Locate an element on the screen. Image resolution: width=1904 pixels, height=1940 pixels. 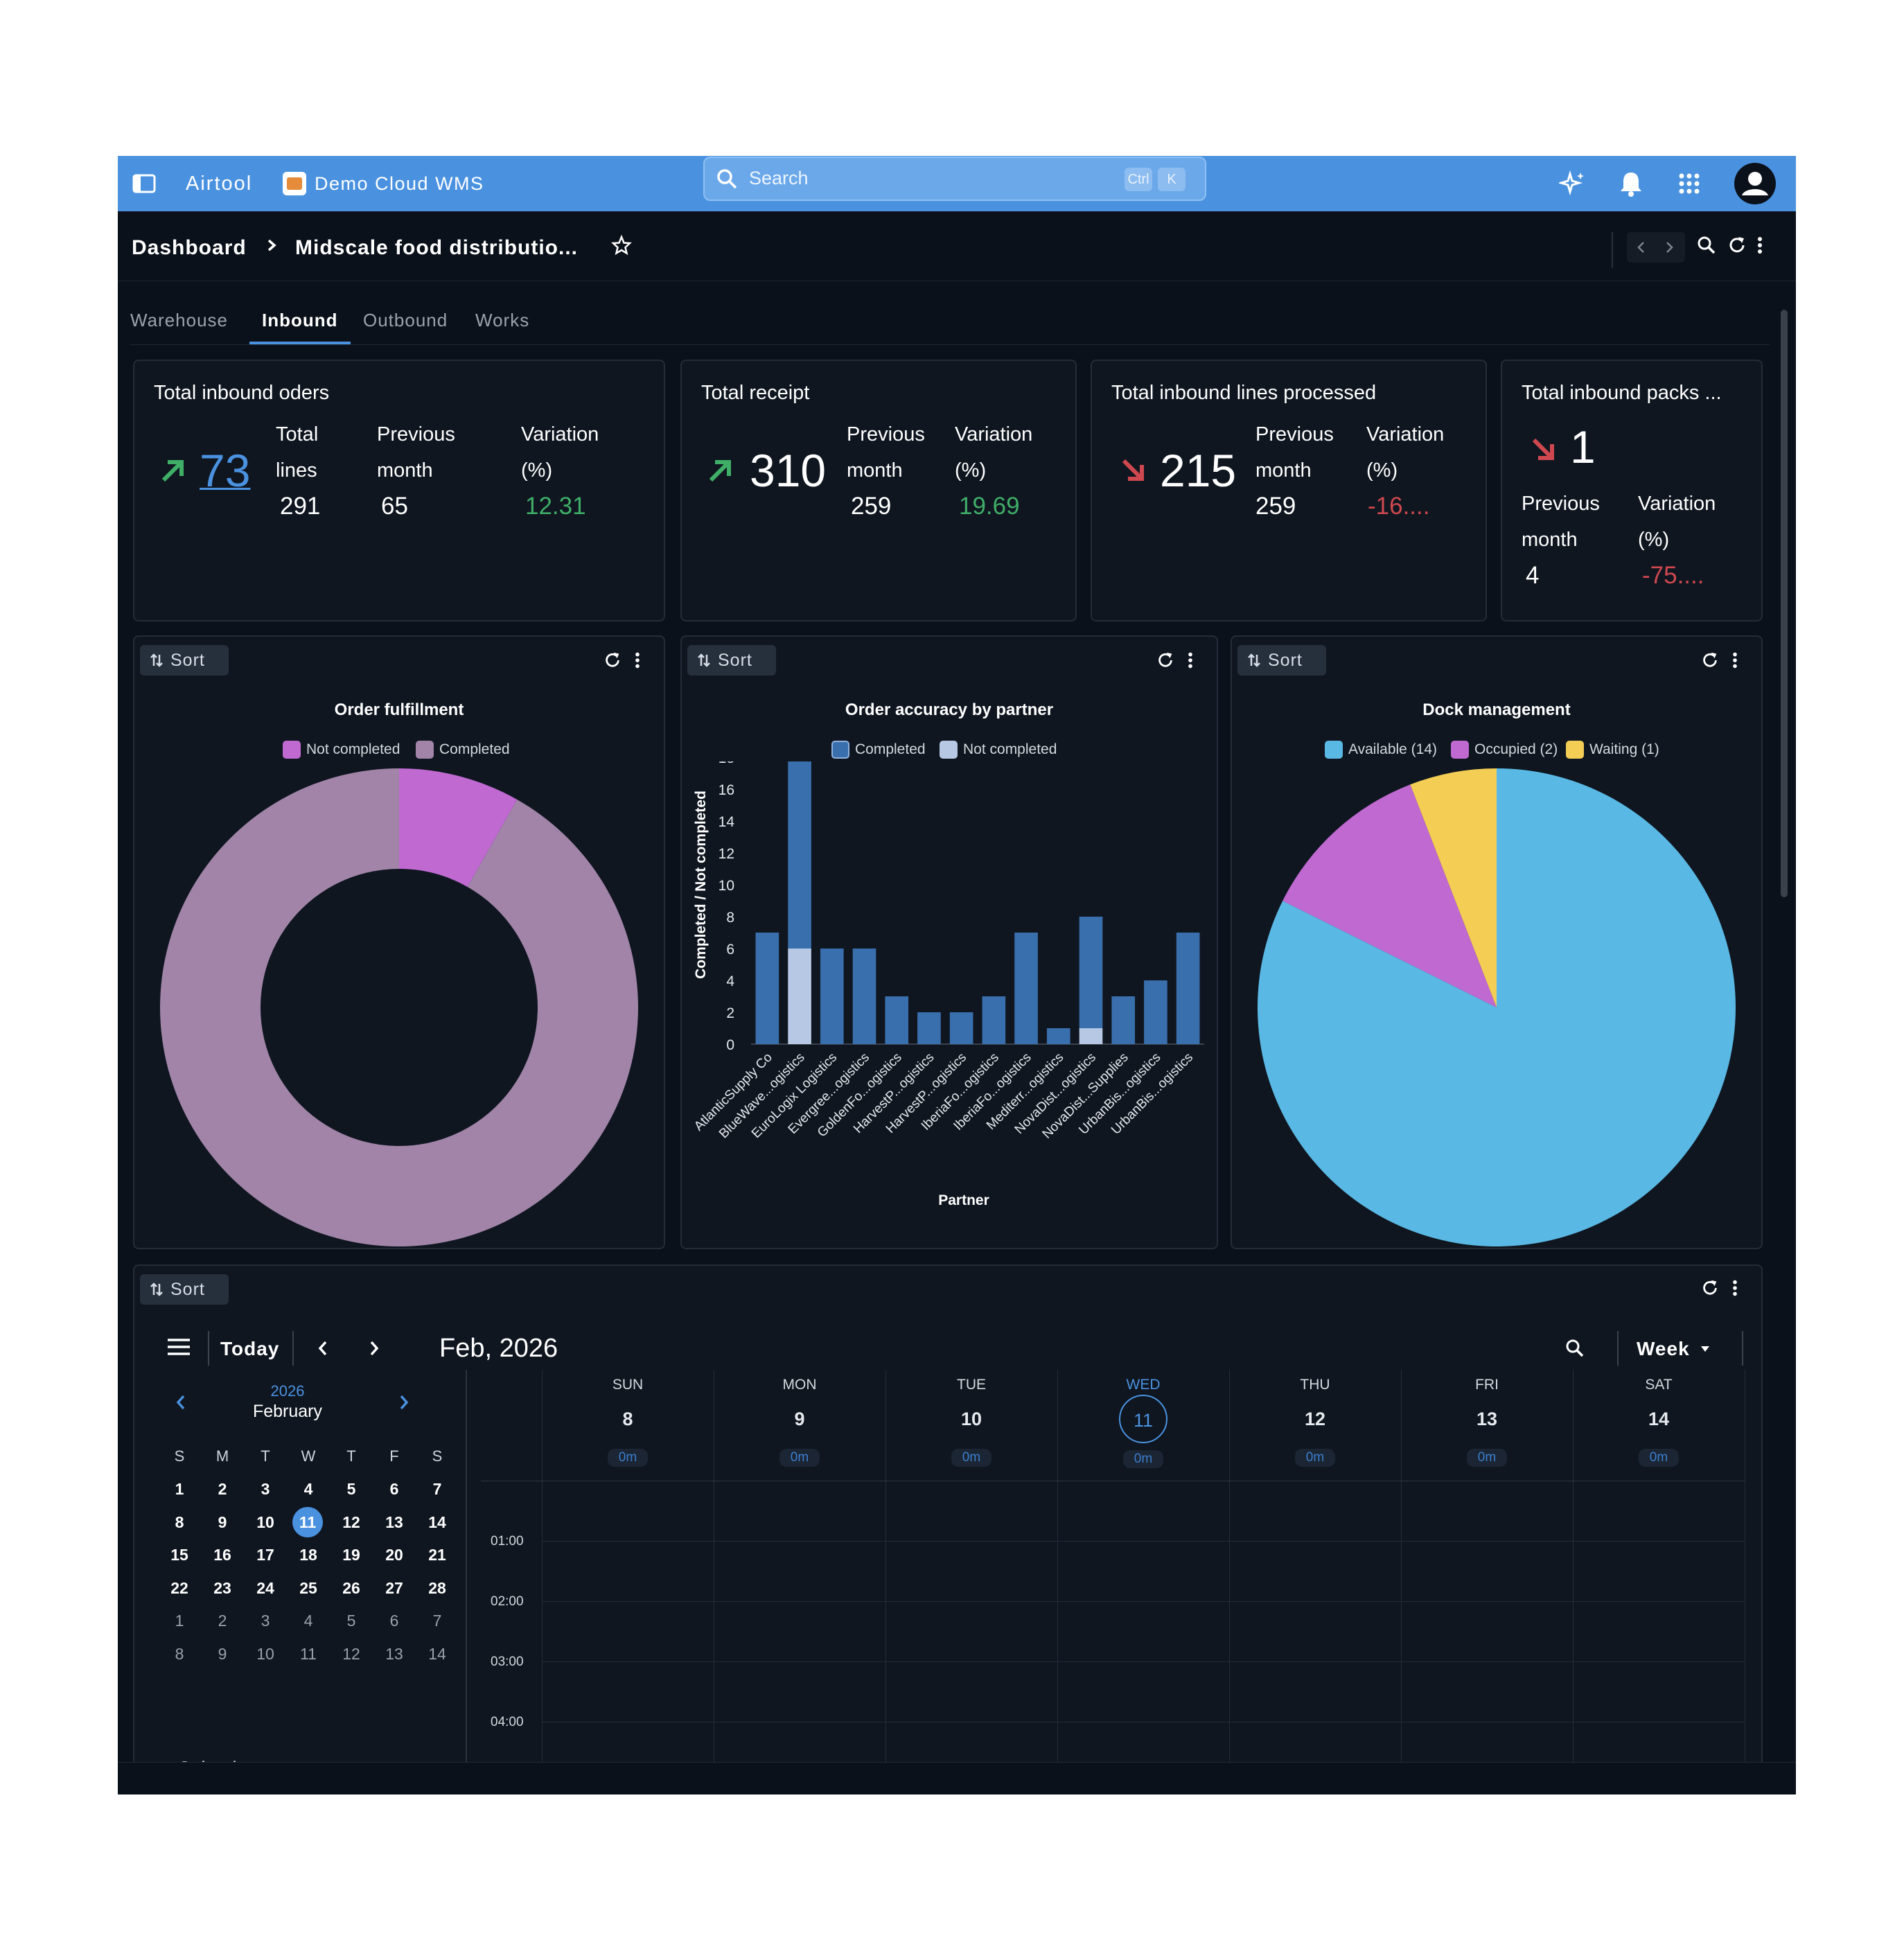
prev-month-chevron-icon is located at coordinates (180, 1404).